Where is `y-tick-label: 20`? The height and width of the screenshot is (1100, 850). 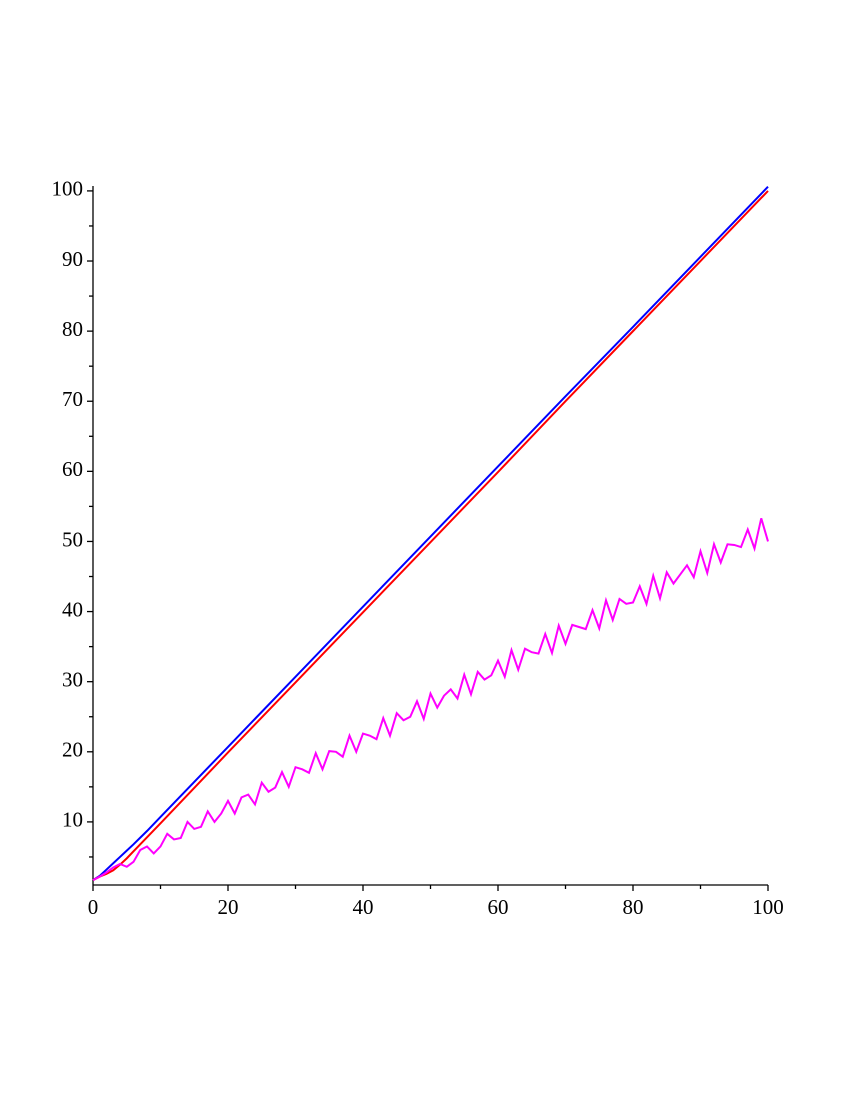
y-tick-label: 20 is located at coordinates (72, 750).